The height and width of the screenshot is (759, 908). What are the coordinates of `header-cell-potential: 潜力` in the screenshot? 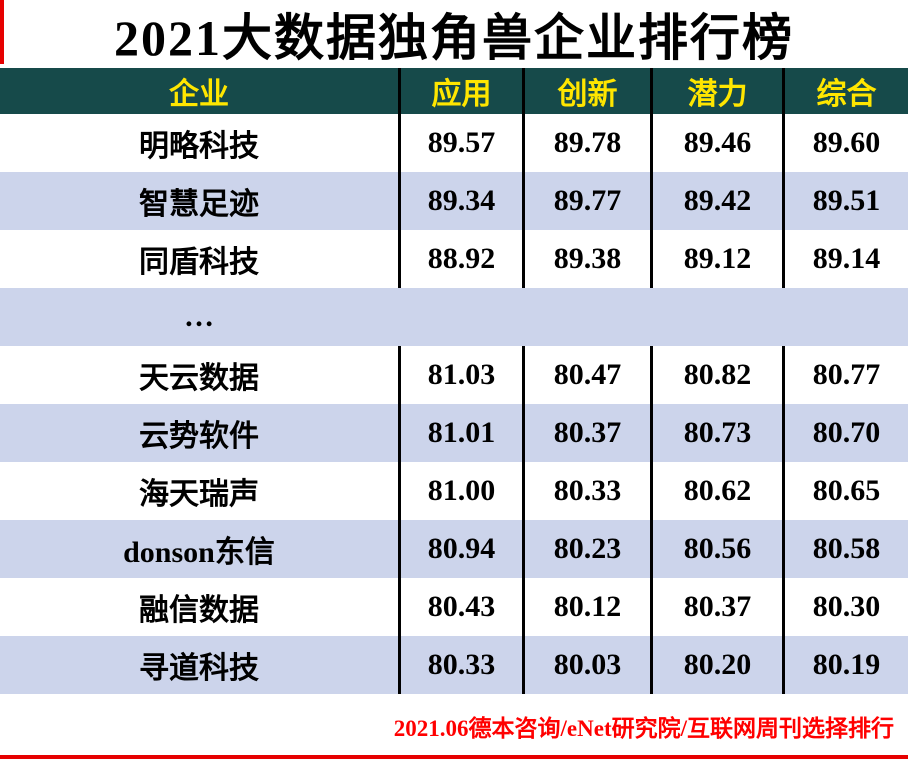 It's located at (716, 91).